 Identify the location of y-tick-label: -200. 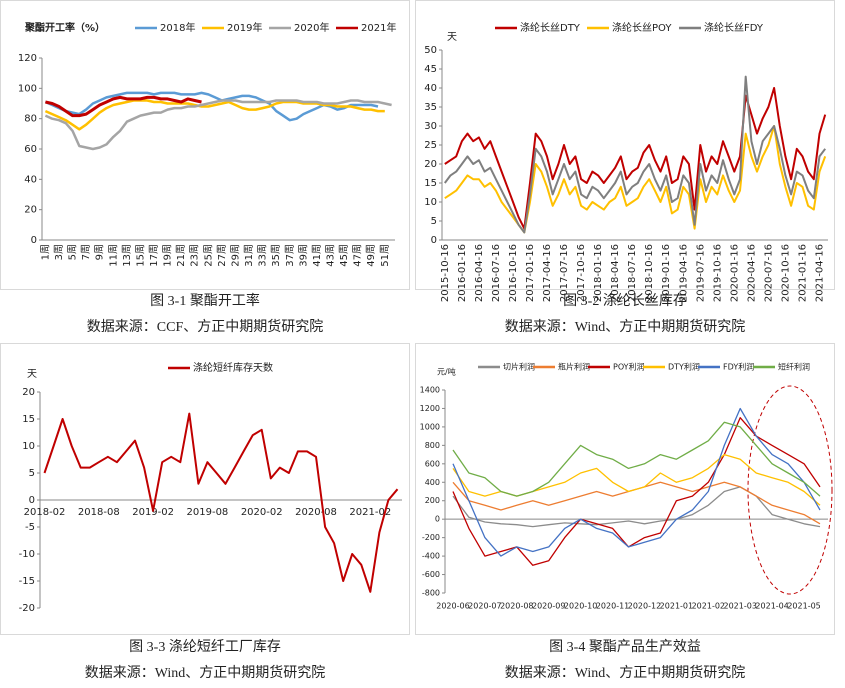
(431, 537).